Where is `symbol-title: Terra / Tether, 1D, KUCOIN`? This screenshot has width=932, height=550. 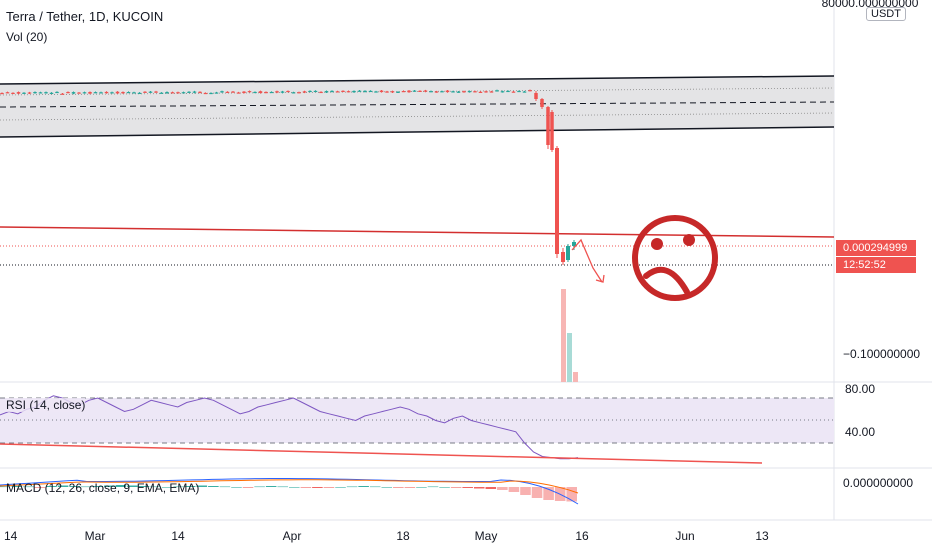 symbol-title: Terra / Tether, 1D, KUCOIN is located at coordinates (85, 16).